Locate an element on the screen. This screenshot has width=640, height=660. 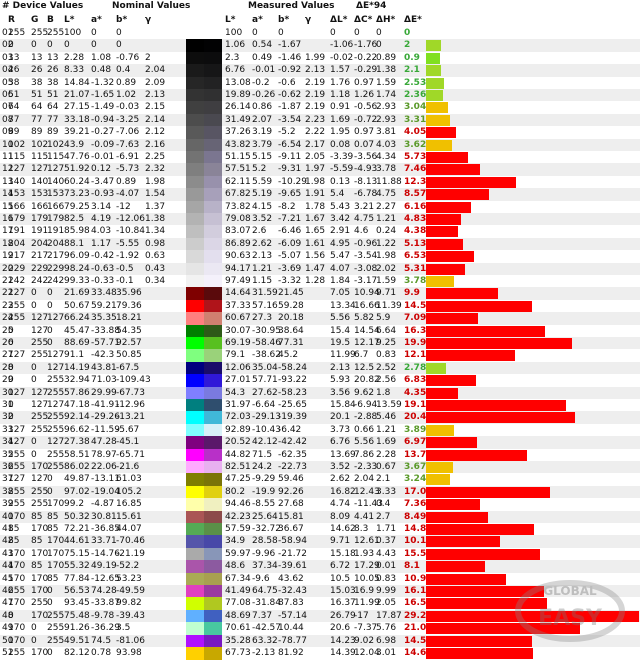
cell-delta-c: -0.22 is located at coordinates (366, 57).